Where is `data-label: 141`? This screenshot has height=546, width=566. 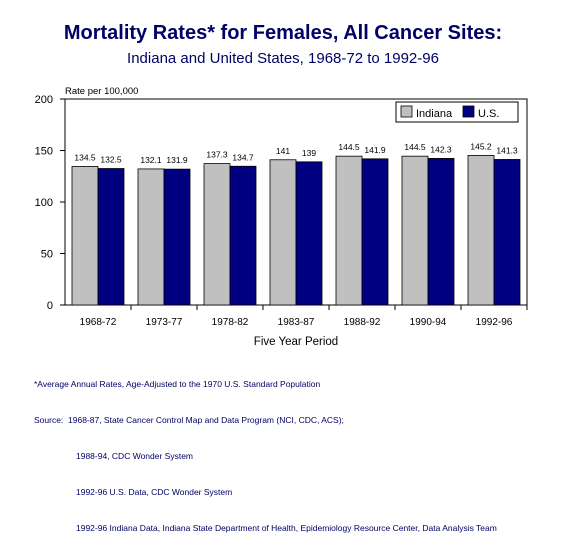
data-label: 141 is located at coordinates (283, 151).